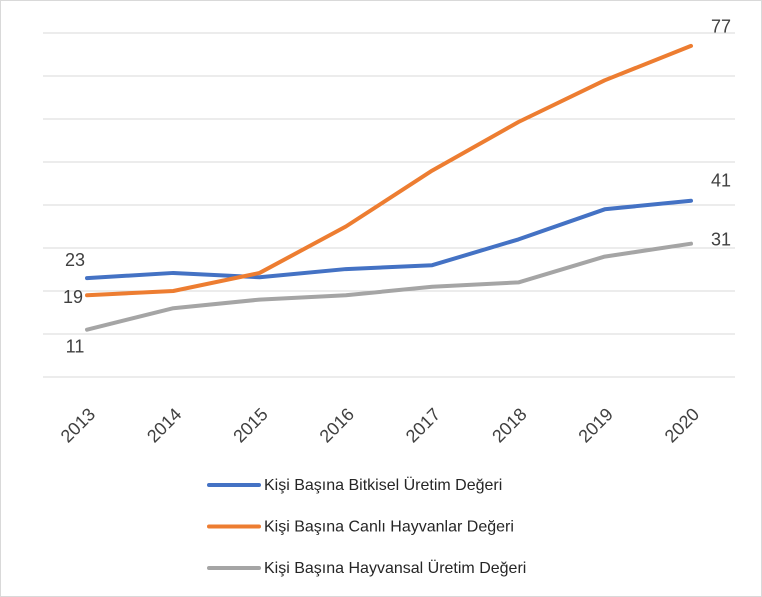 The image size is (762, 597). Describe the element at coordinates (383, 485) in the screenshot. I see `legend-label: Kişi Başına Bitkisel Üretim Değeri` at that location.